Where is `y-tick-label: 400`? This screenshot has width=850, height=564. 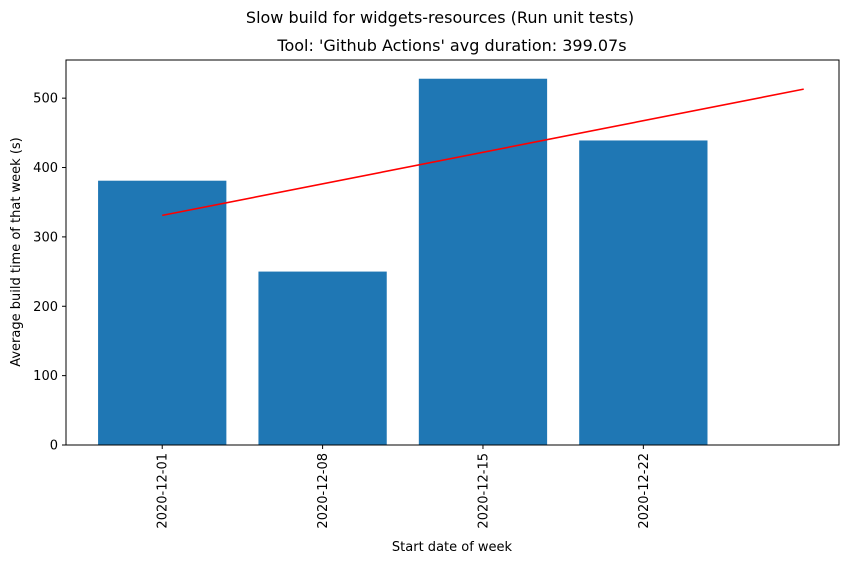
y-tick-label: 400 is located at coordinates (45, 168).